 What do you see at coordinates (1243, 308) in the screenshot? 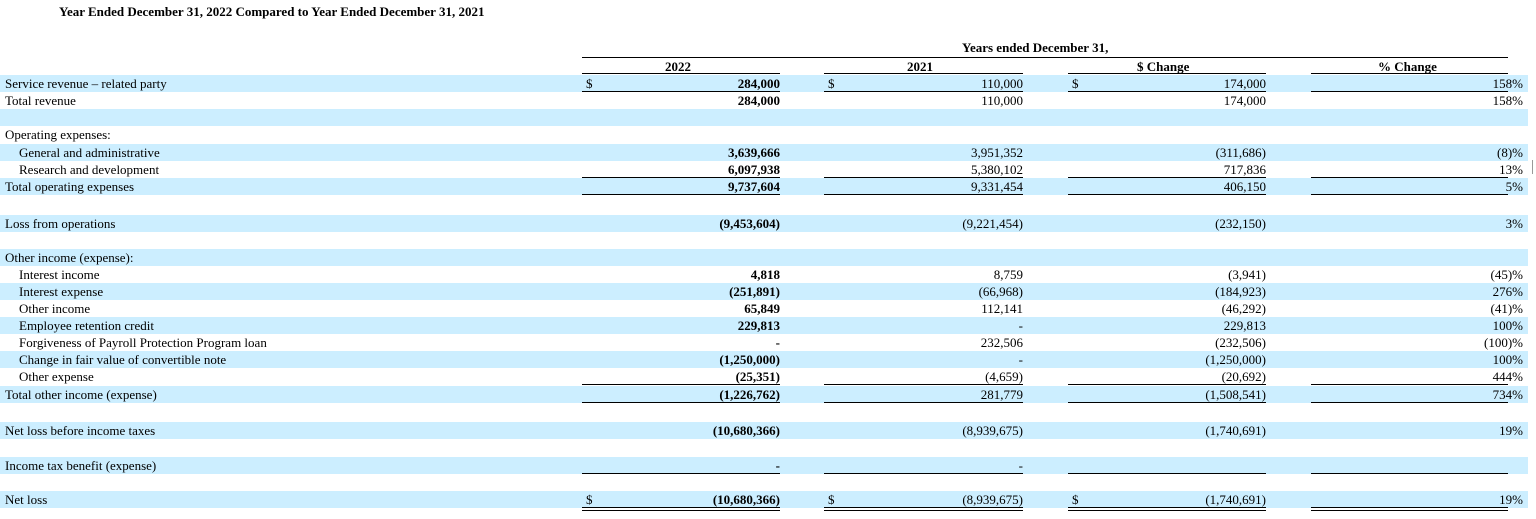
I see `value-change: (46,292)` at bounding box center [1243, 308].